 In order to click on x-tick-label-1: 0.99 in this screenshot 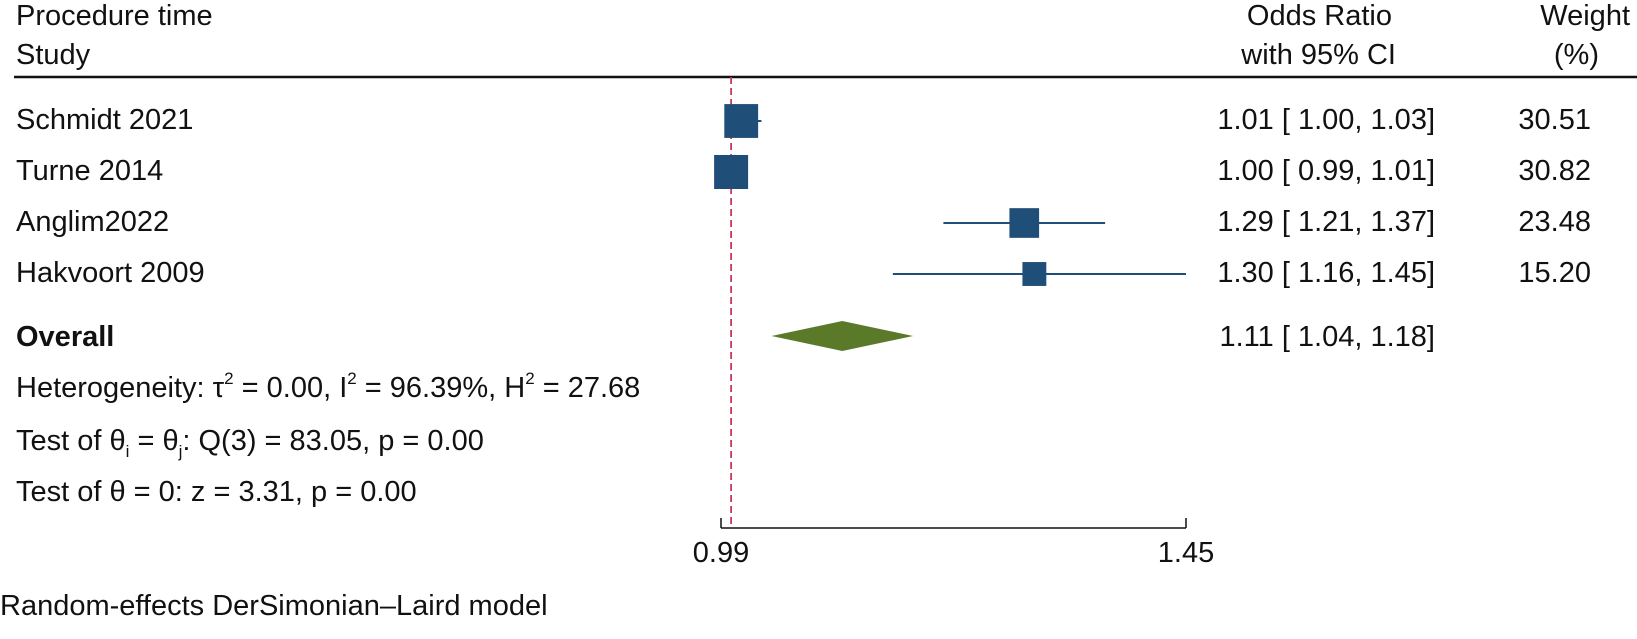, I will do `click(721, 553)`.